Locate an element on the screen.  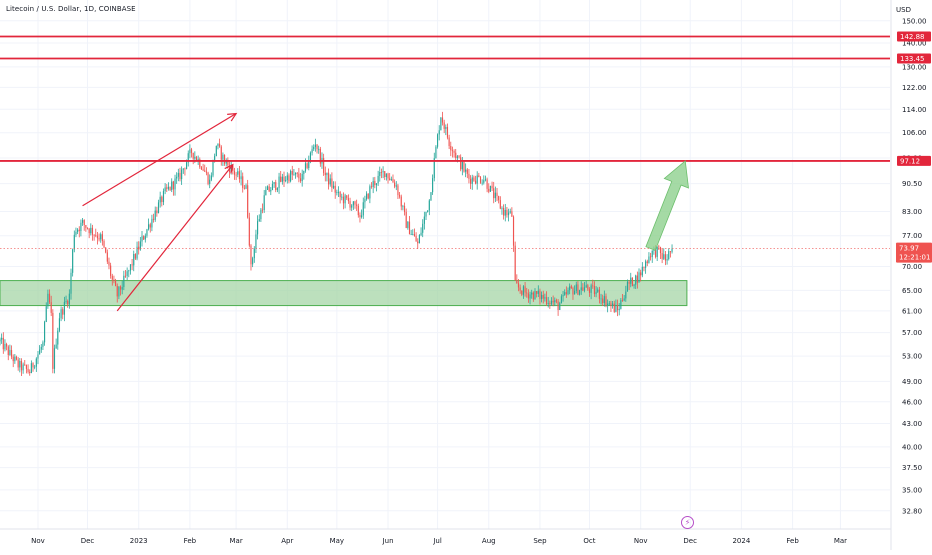
lightning-icon: ⚡︎ is located at coordinates (687, 522).